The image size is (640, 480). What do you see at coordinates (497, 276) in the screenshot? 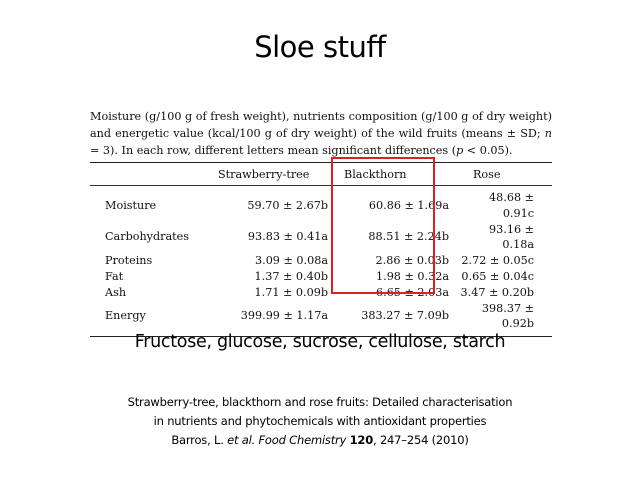
I see `table-cell: 0.65 ± 0.04c` at bounding box center [497, 276].